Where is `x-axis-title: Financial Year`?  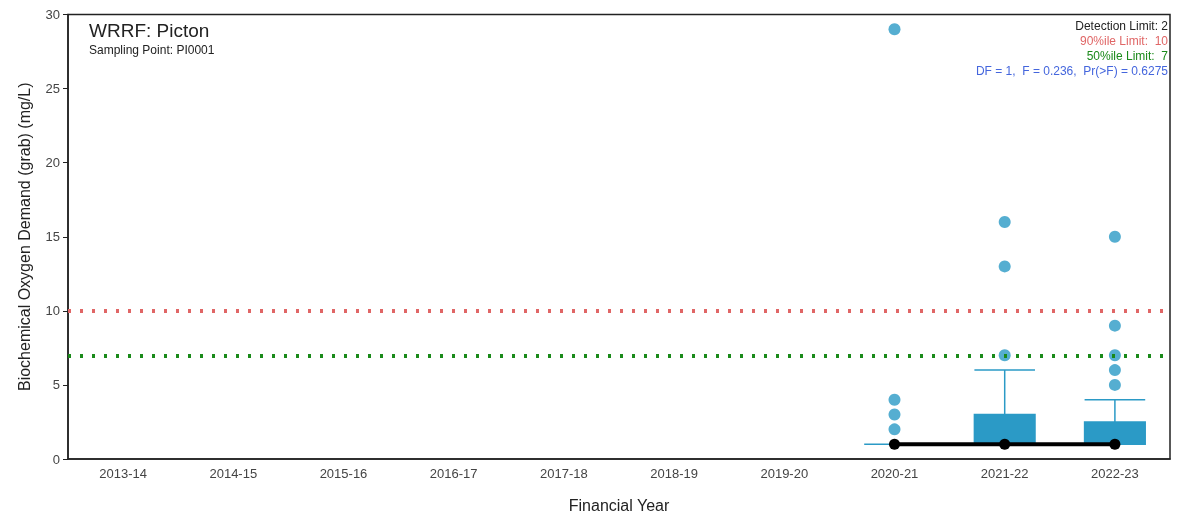 x-axis-title: Financial Year is located at coordinates (619, 505).